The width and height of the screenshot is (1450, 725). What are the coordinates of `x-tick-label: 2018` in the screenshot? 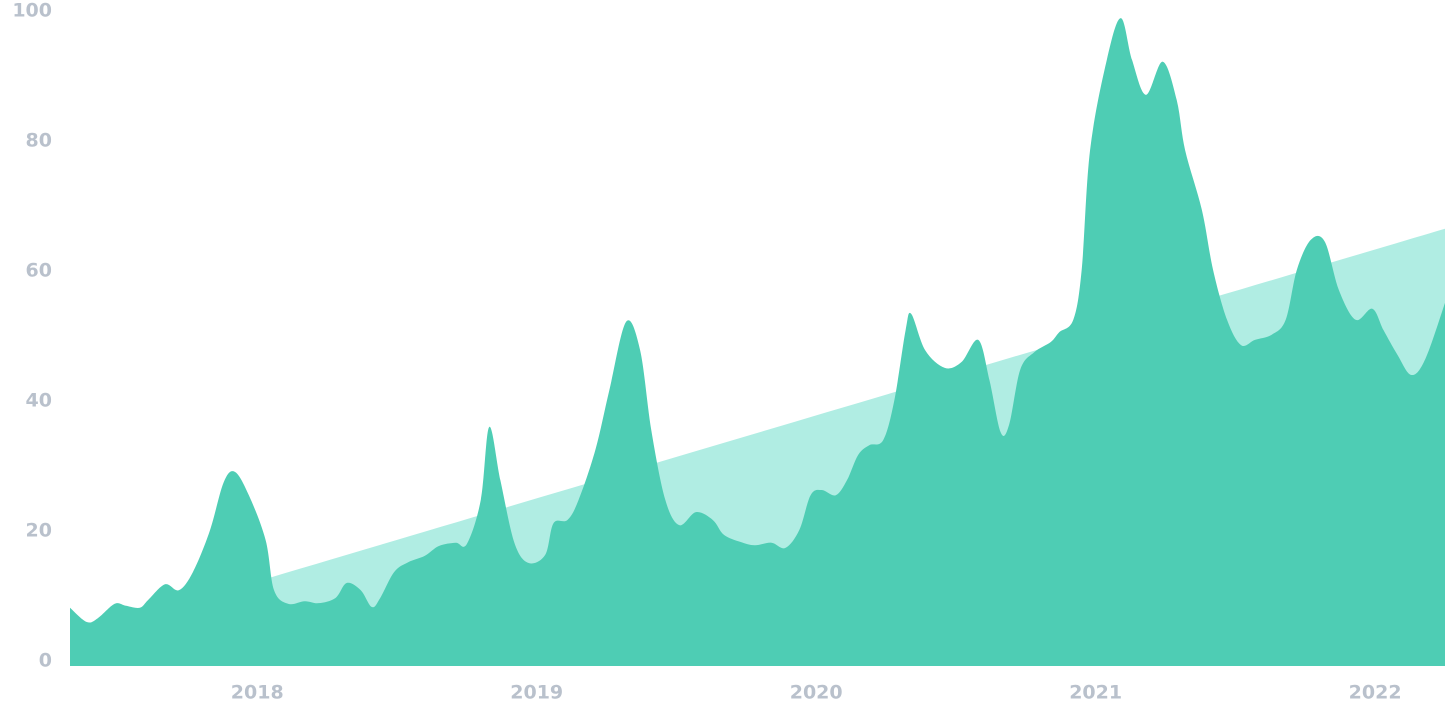 It's located at (257, 693).